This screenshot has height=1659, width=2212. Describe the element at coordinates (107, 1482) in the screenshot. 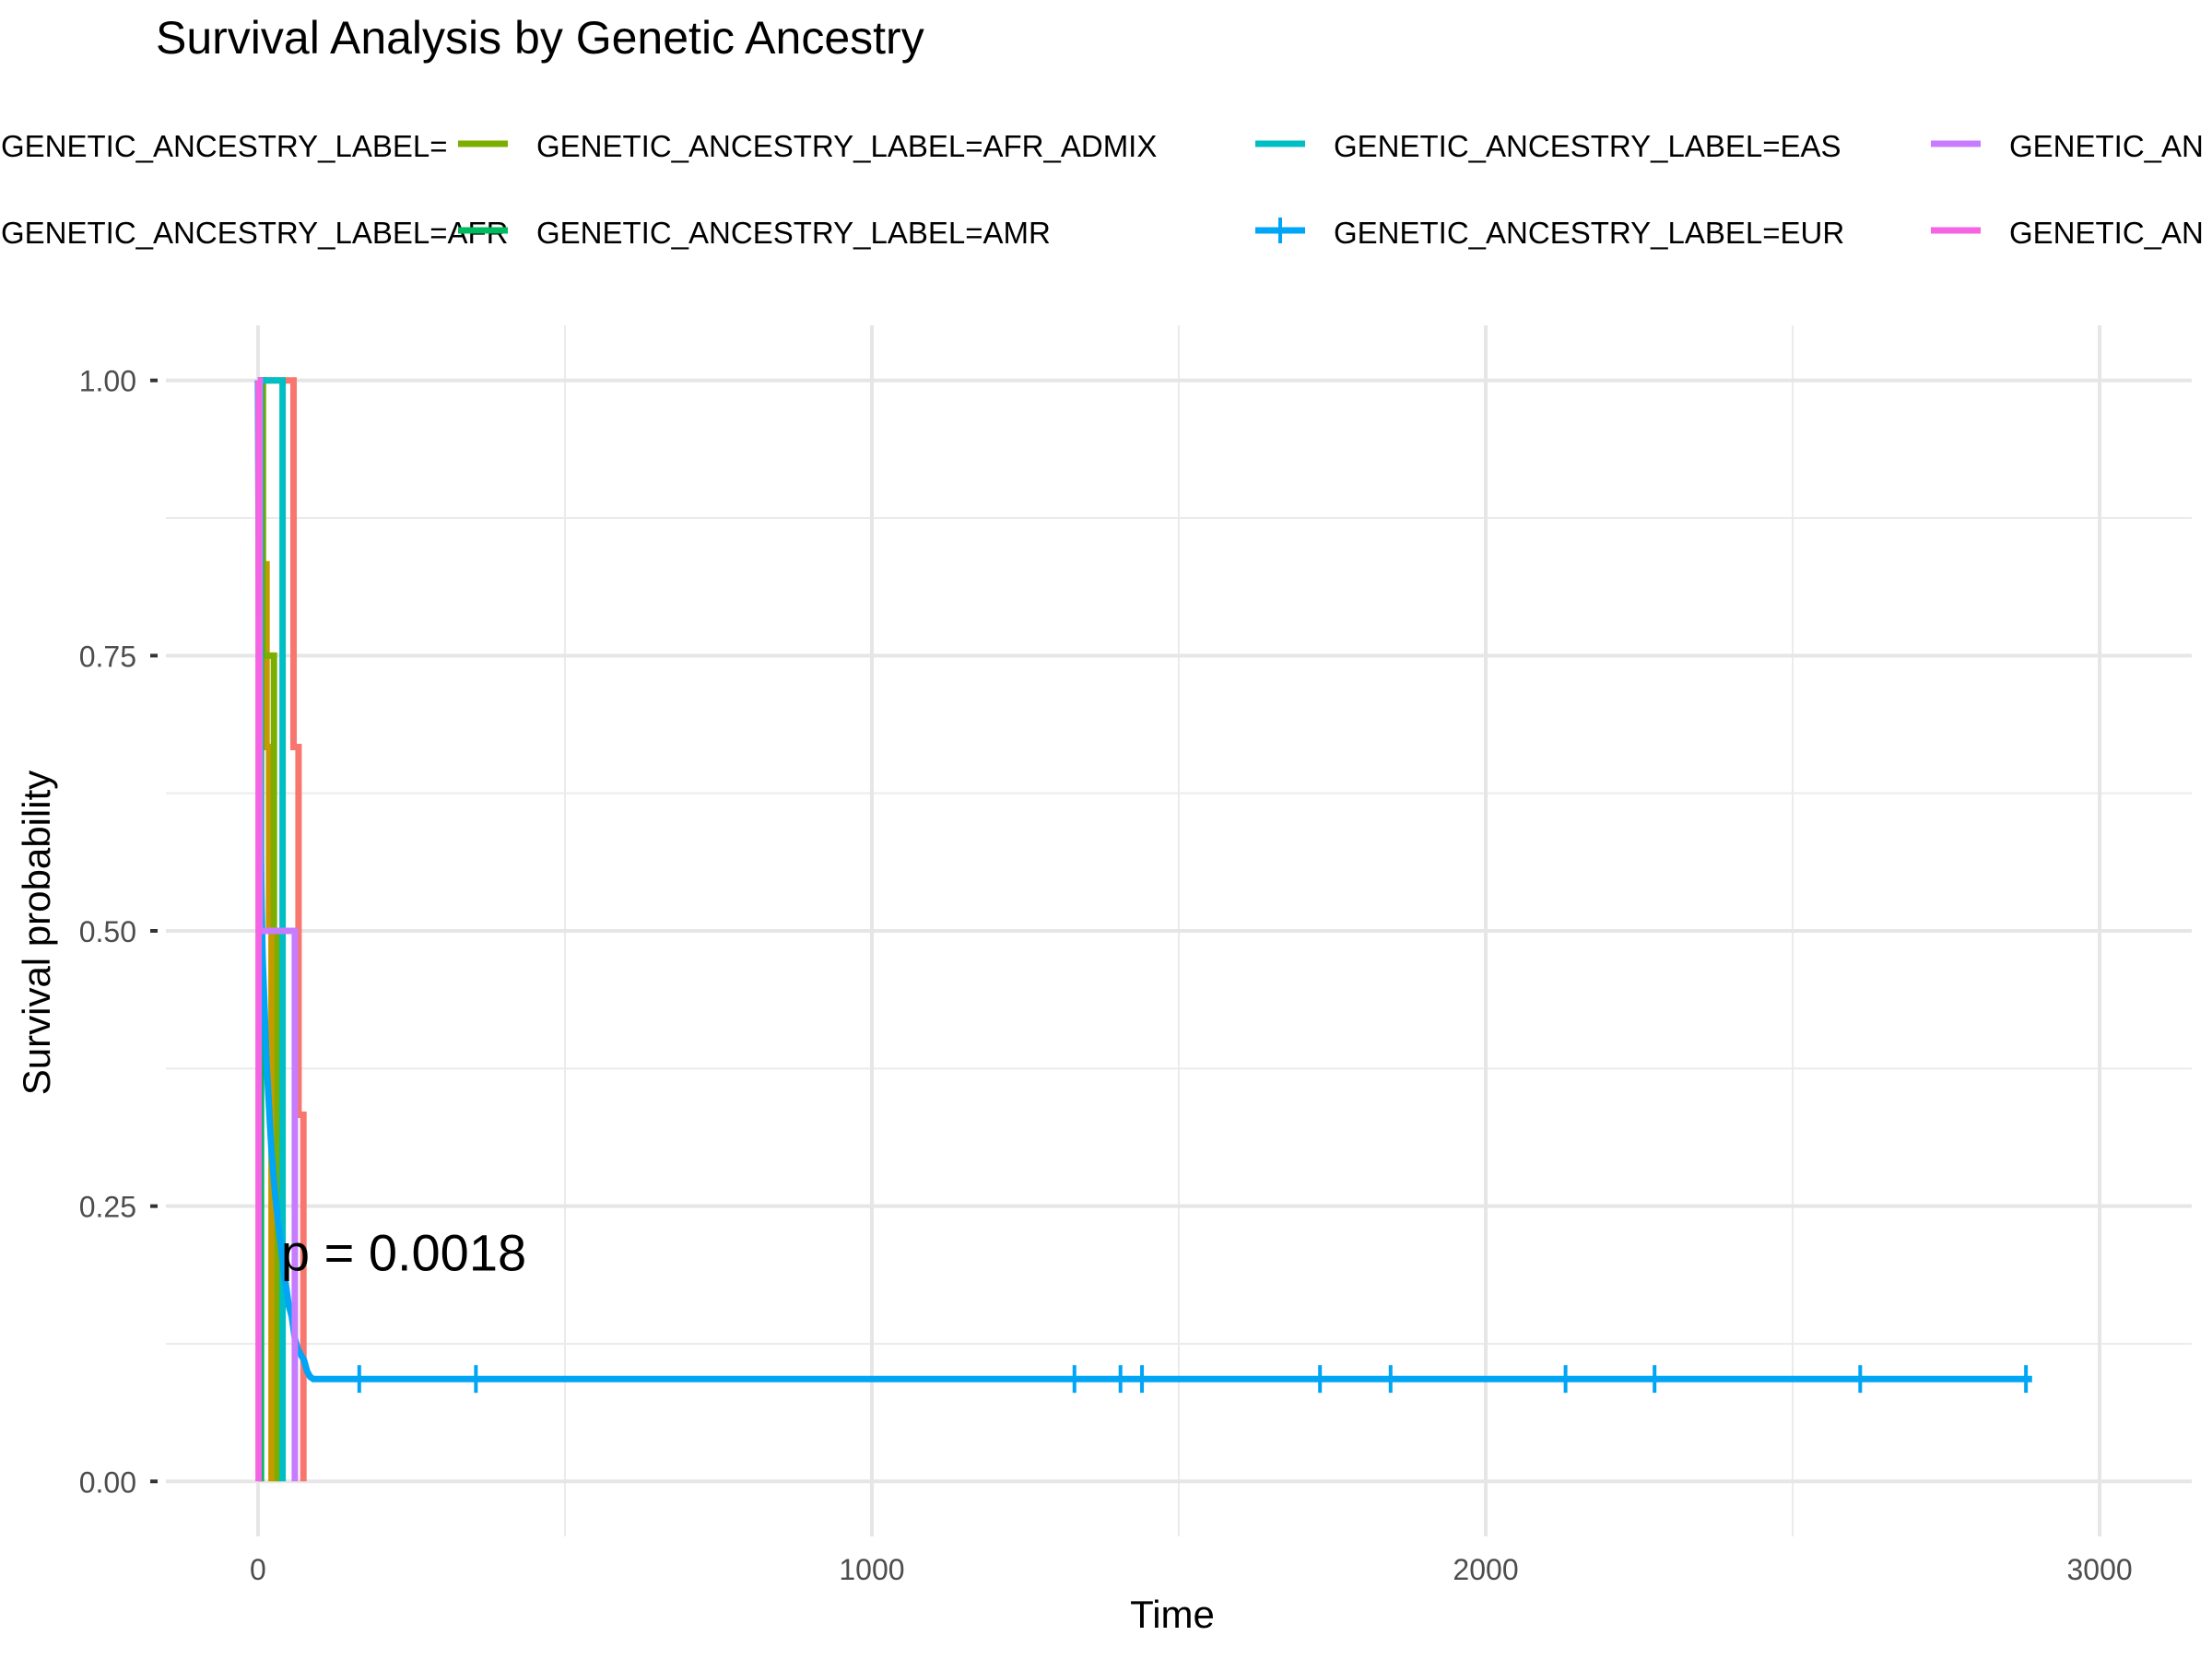

I see `y-tick-label: 0.00` at that location.